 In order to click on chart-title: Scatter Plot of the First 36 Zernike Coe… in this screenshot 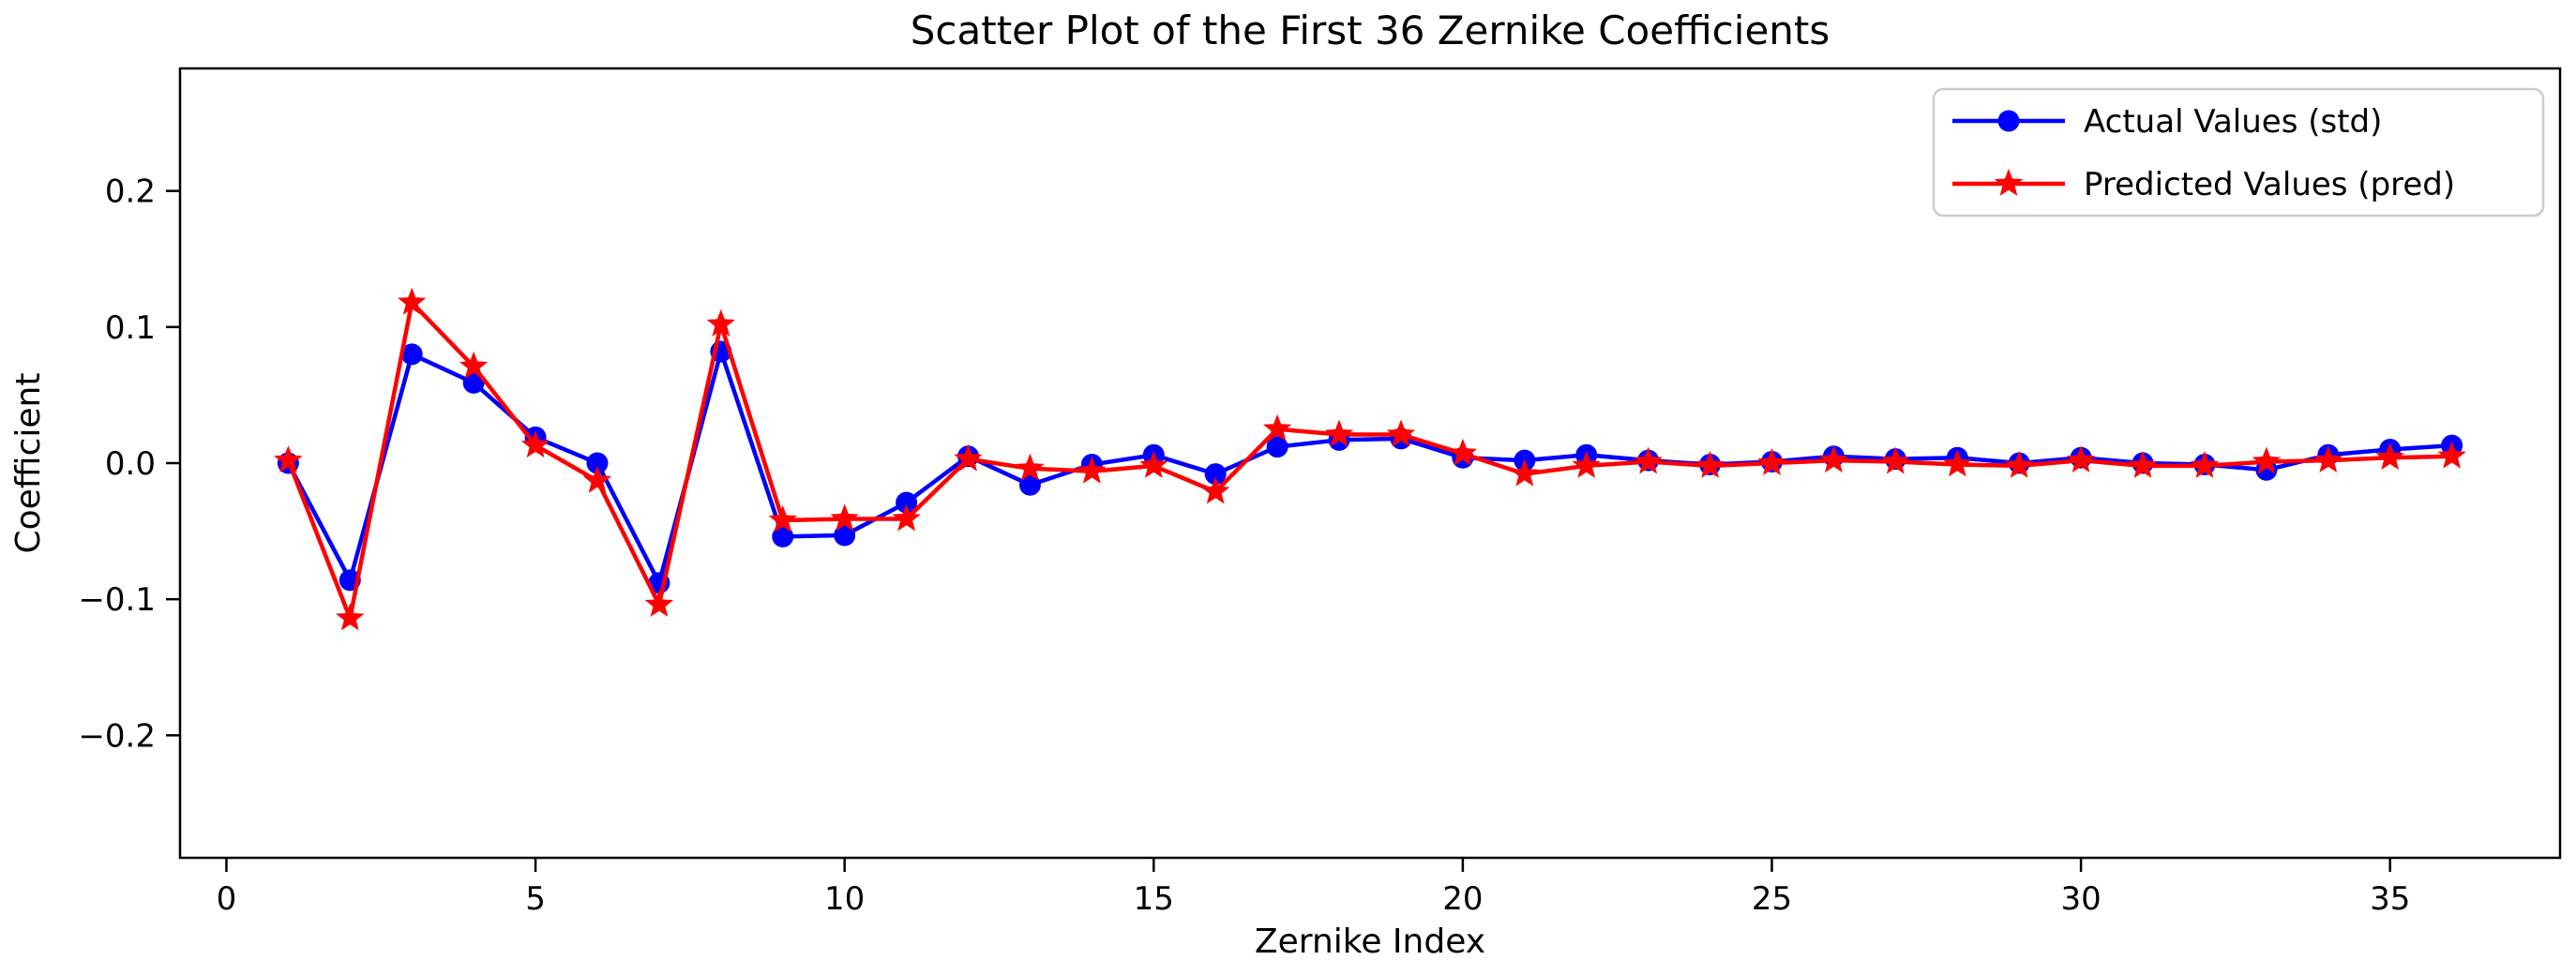, I will do `click(1370, 30)`.